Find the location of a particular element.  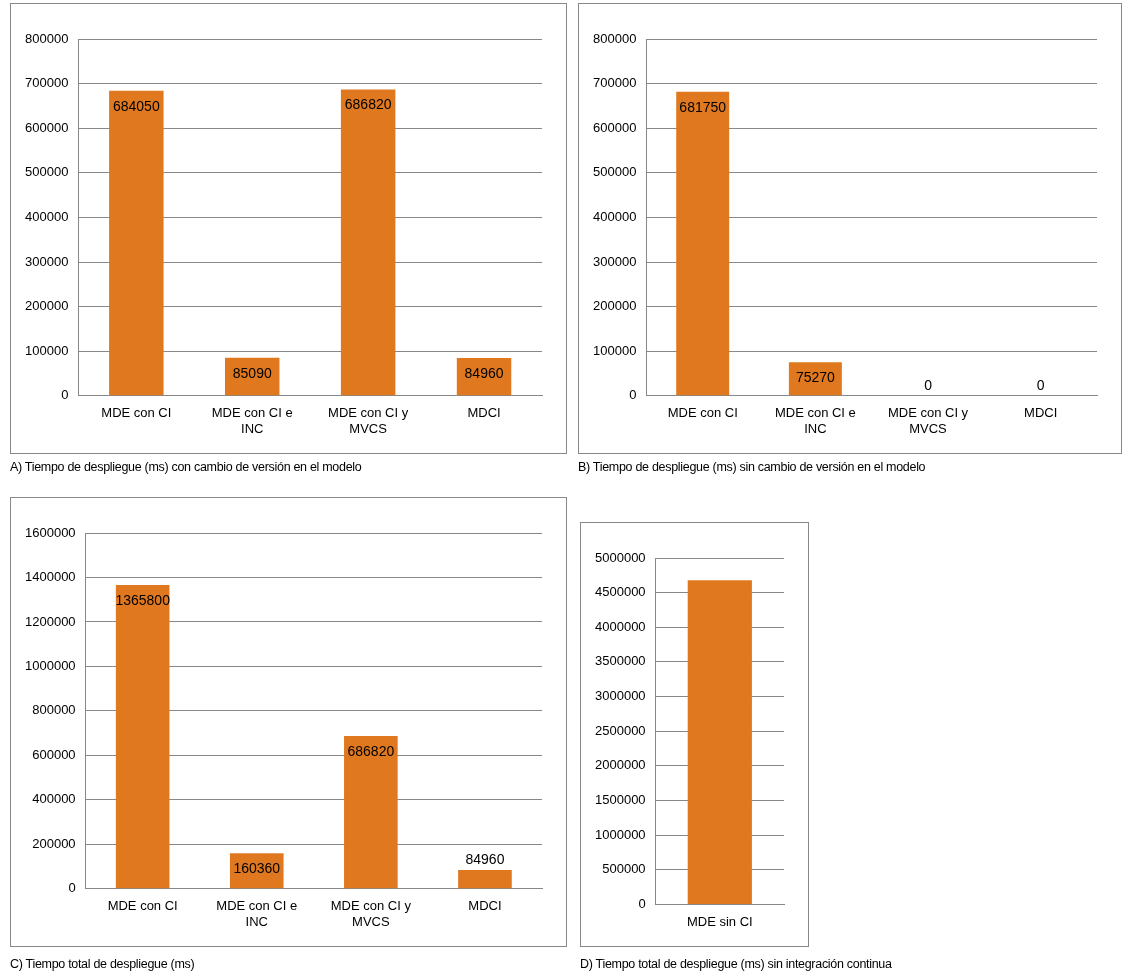

y-tick-label: 1200000 is located at coordinates (50, 621).